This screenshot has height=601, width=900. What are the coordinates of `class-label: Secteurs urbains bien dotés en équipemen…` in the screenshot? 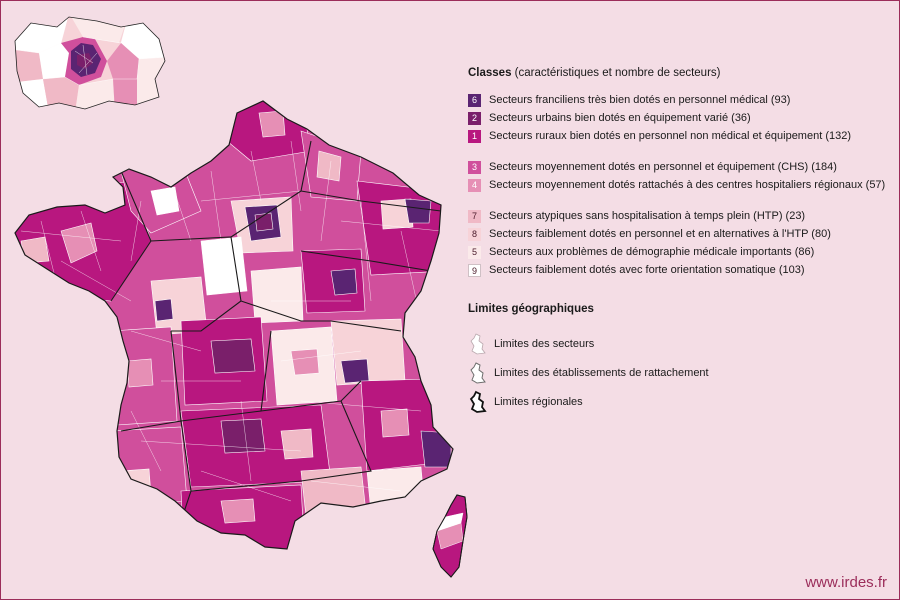 It's located at (620, 118).